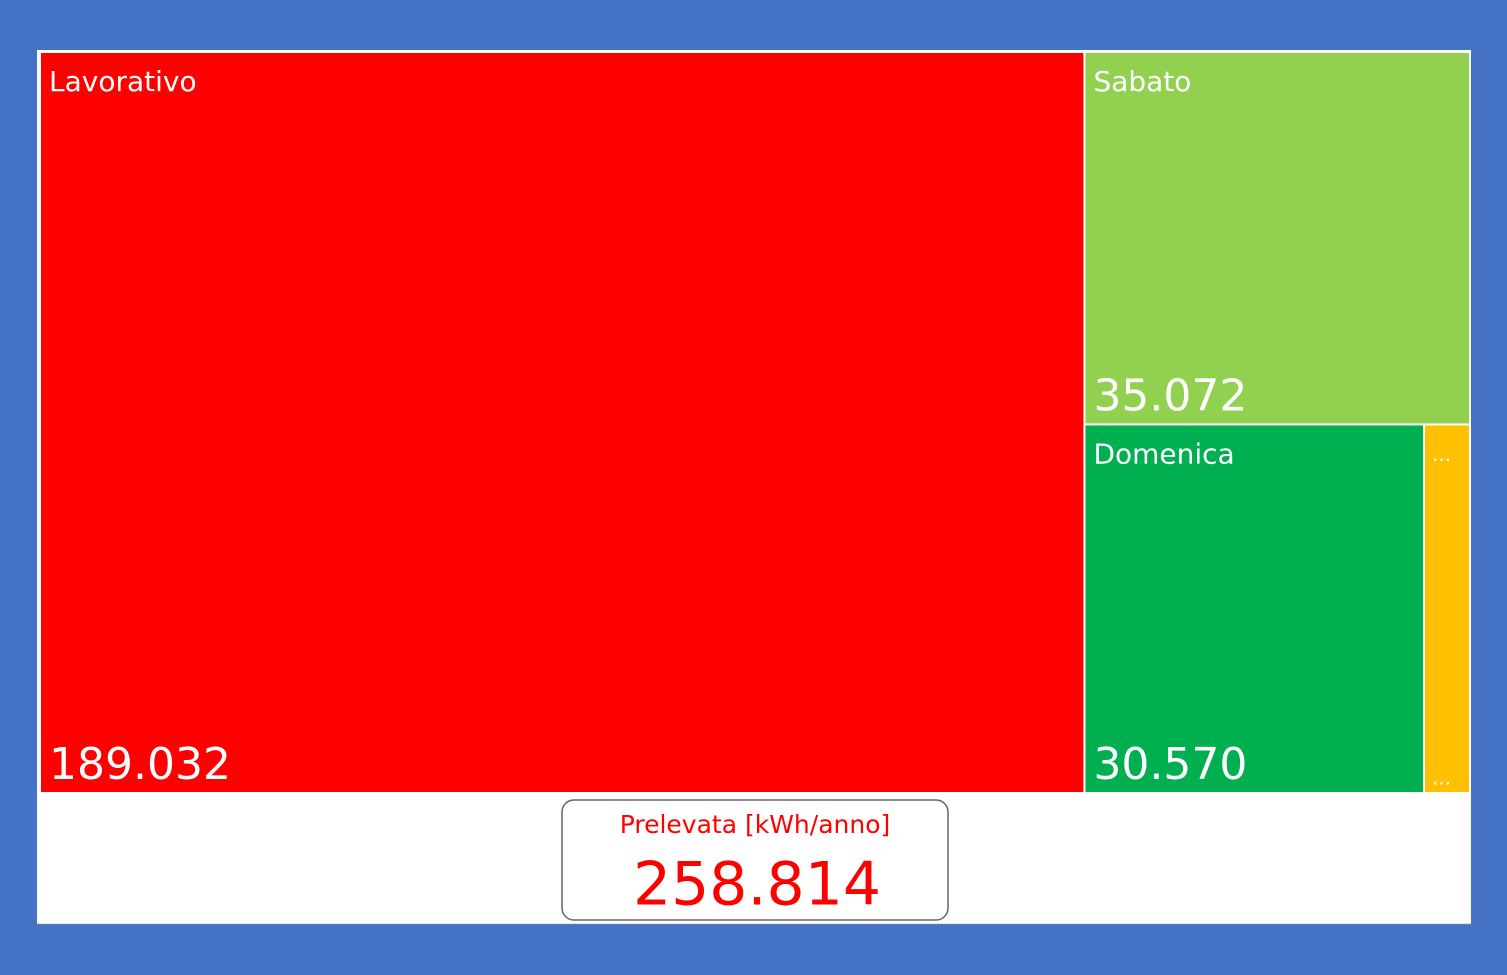 This screenshot has width=1507, height=975. What do you see at coordinates (757, 885) in the screenshot?
I see `card-value: 258.814` at bounding box center [757, 885].